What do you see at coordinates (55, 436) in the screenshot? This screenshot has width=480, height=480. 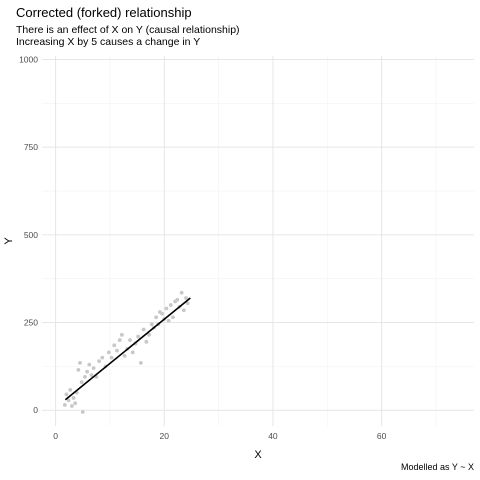 I see `x-tick-label: 0` at bounding box center [55, 436].